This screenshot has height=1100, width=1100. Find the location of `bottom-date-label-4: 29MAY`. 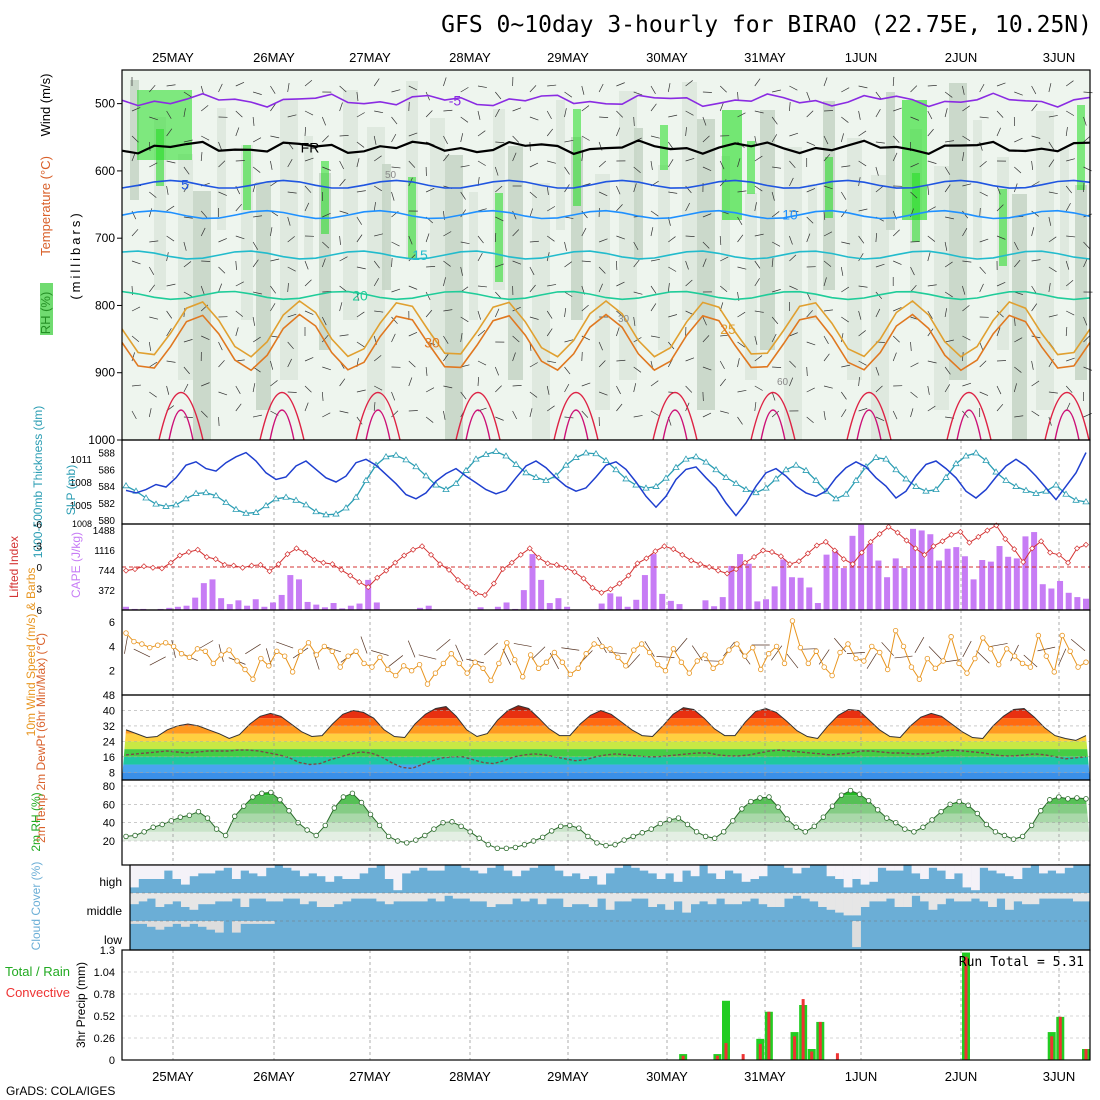

bottom-date-label-4: 29MAY is located at coordinates (568, 1076).